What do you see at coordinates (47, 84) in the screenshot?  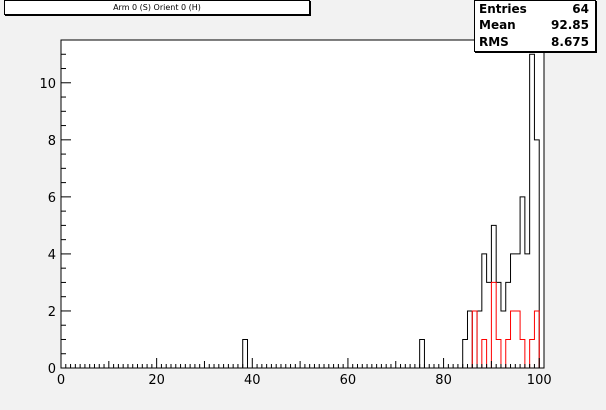 I see `y-tick-label: 10` at bounding box center [47, 84].